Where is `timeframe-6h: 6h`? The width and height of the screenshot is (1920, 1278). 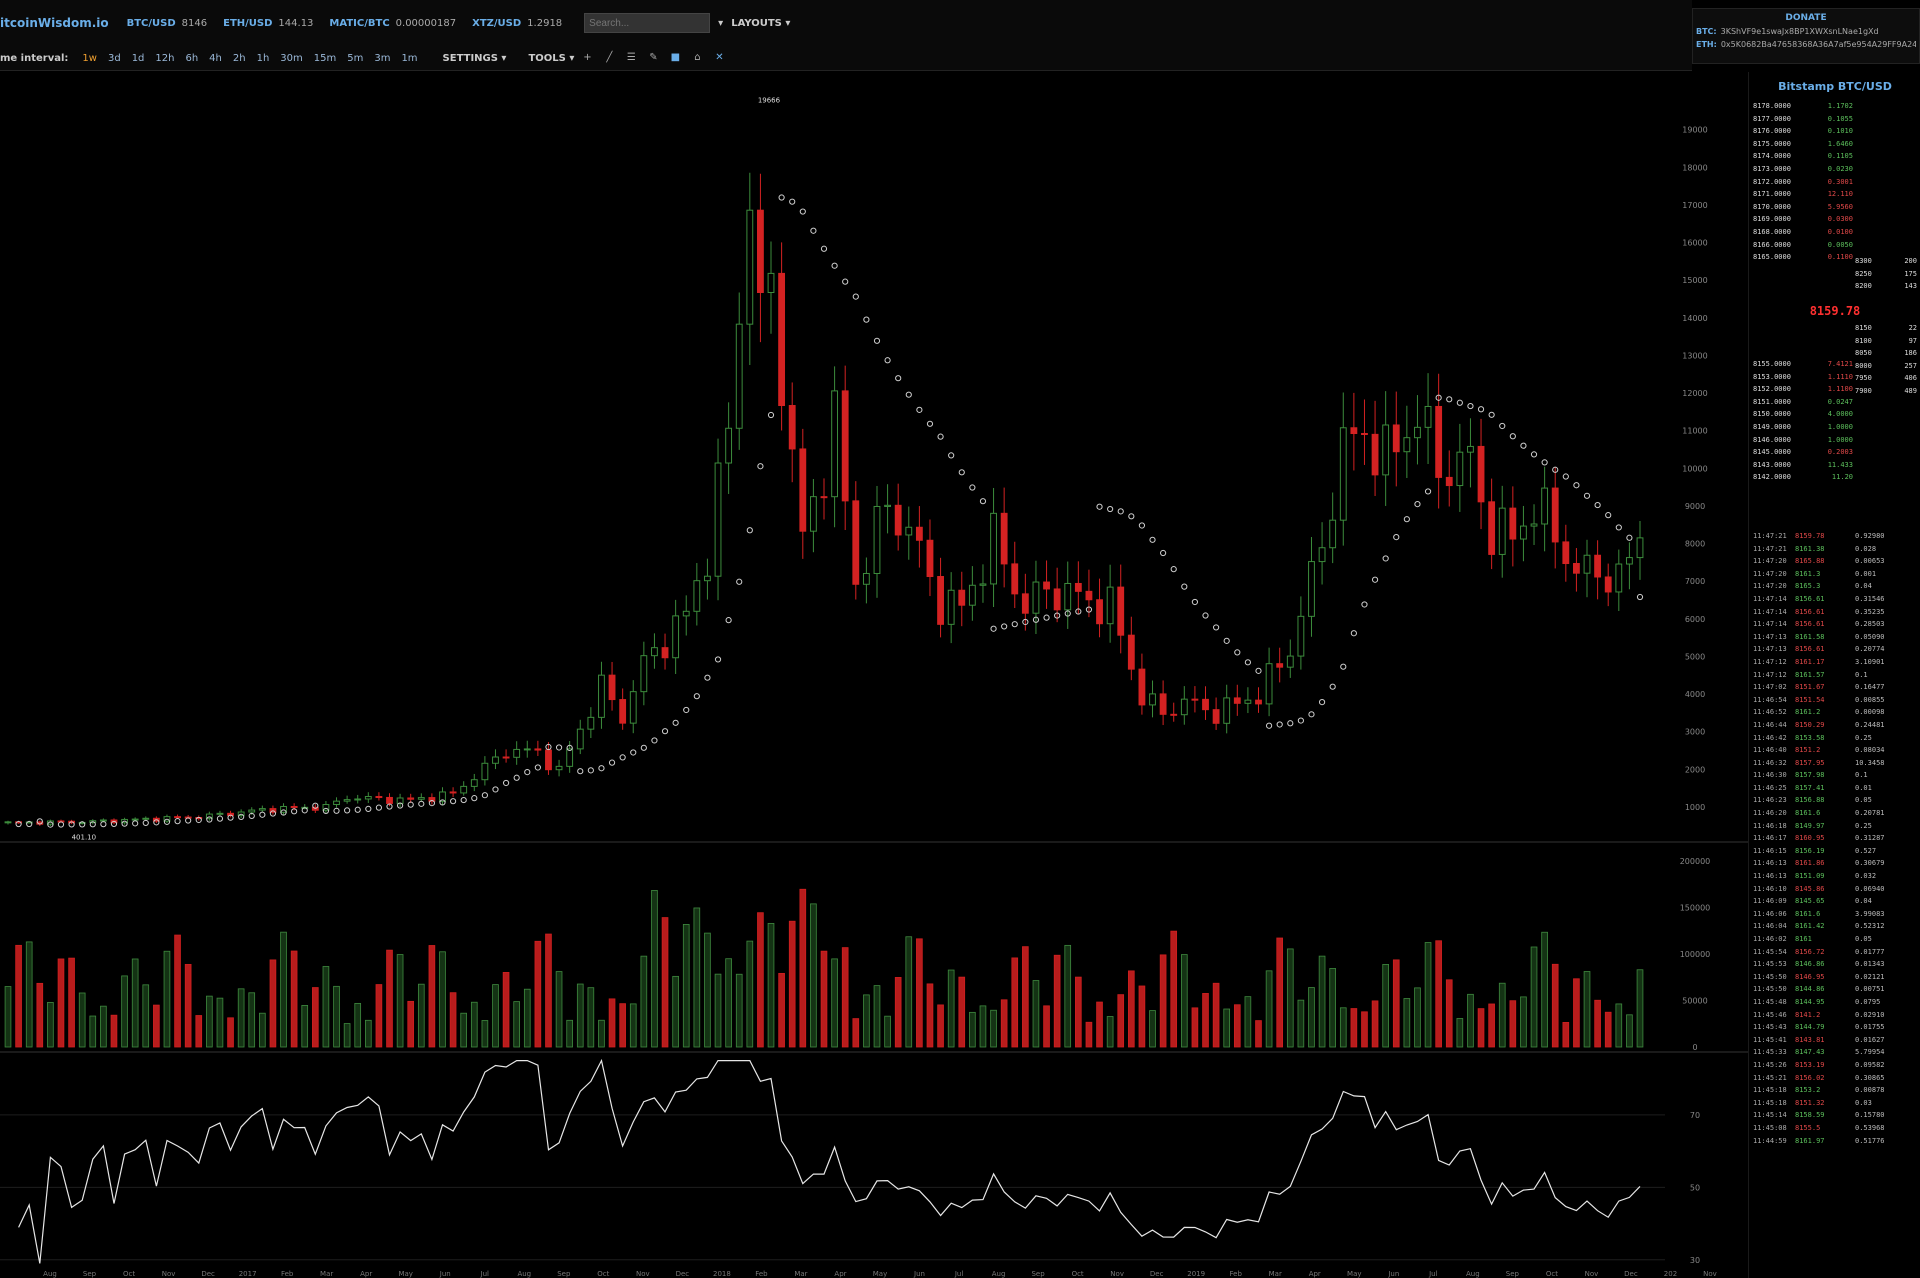 timeframe-6h: 6h is located at coordinates (192, 58).